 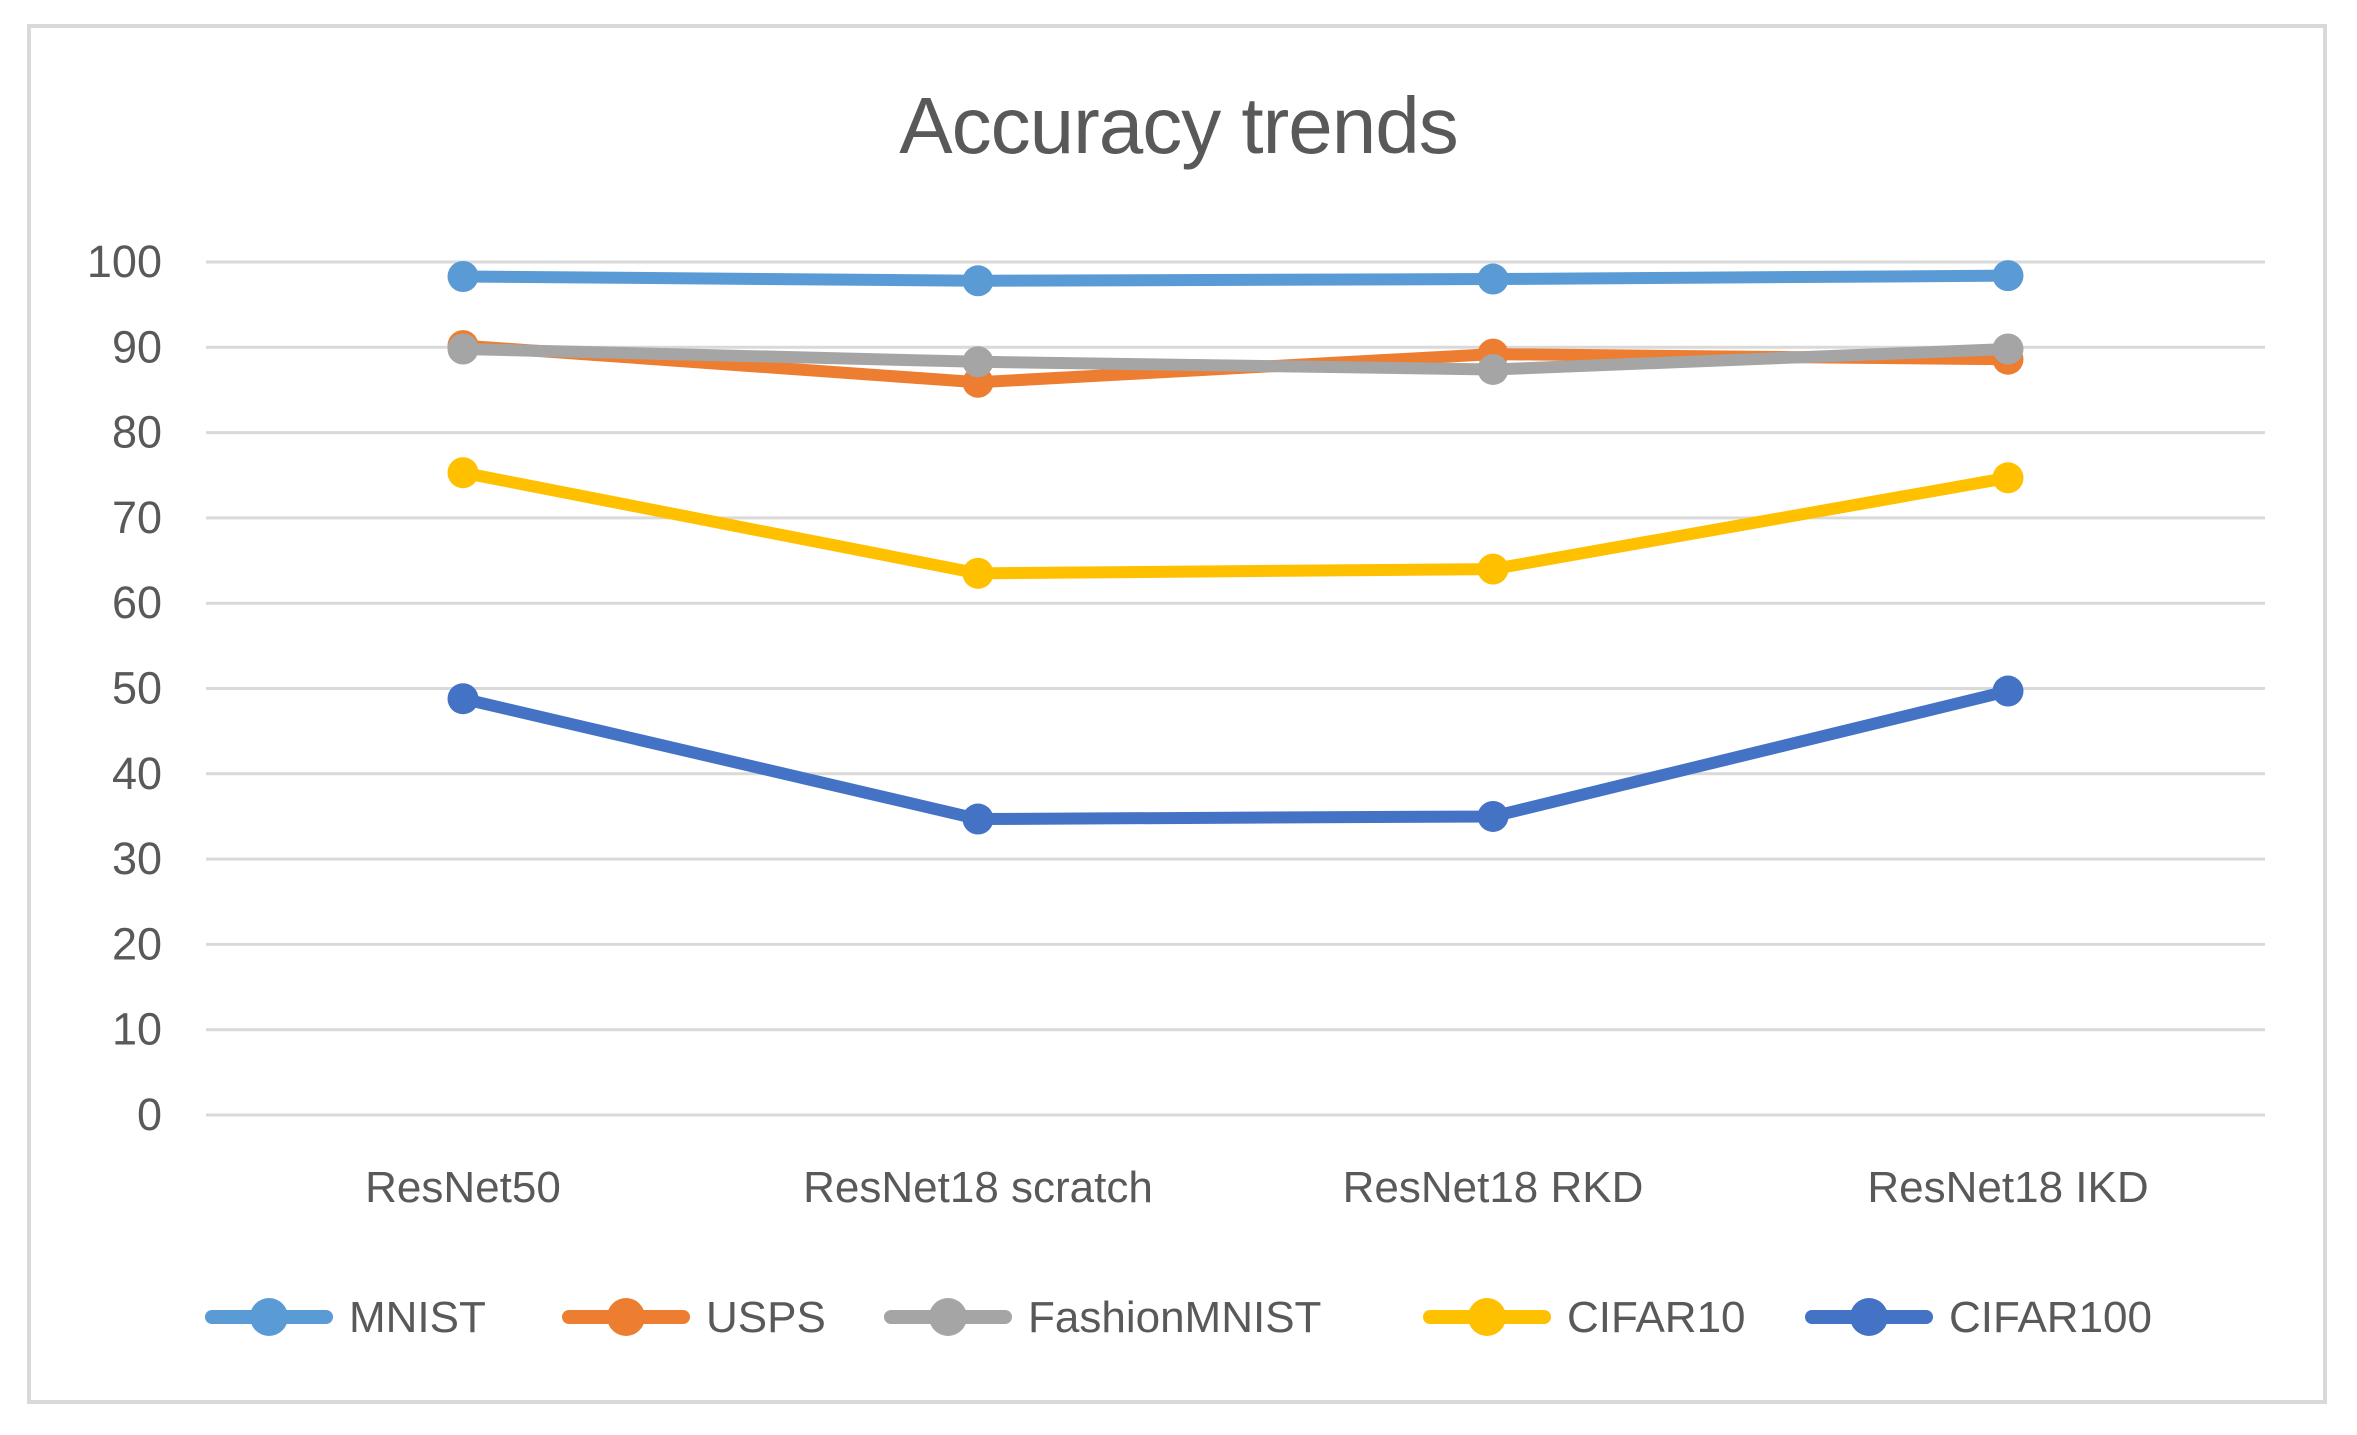 I want to click on y-tick-label: 30, so click(x=137, y=858).